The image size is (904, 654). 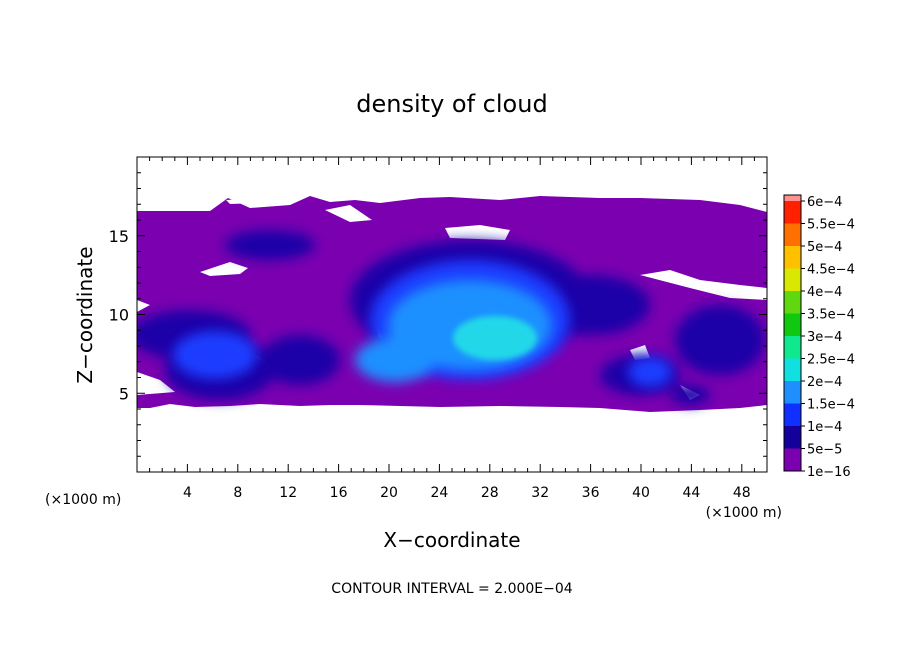 What do you see at coordinates (824, 337) in the screenshot?
I see `colorbar-label: 3e−4` at bounding box center [824, 337].